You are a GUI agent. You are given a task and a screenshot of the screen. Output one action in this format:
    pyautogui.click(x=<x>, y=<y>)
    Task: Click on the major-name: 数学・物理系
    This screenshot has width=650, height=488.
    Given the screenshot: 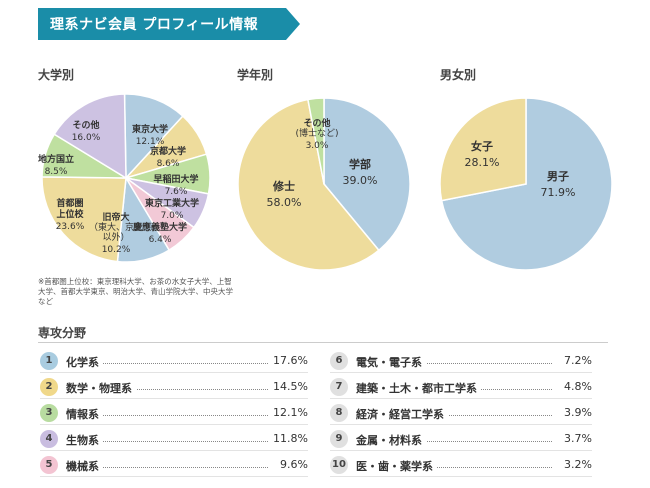 What is the action you would take?
    pyautogui.click(x=101, y=388)
    